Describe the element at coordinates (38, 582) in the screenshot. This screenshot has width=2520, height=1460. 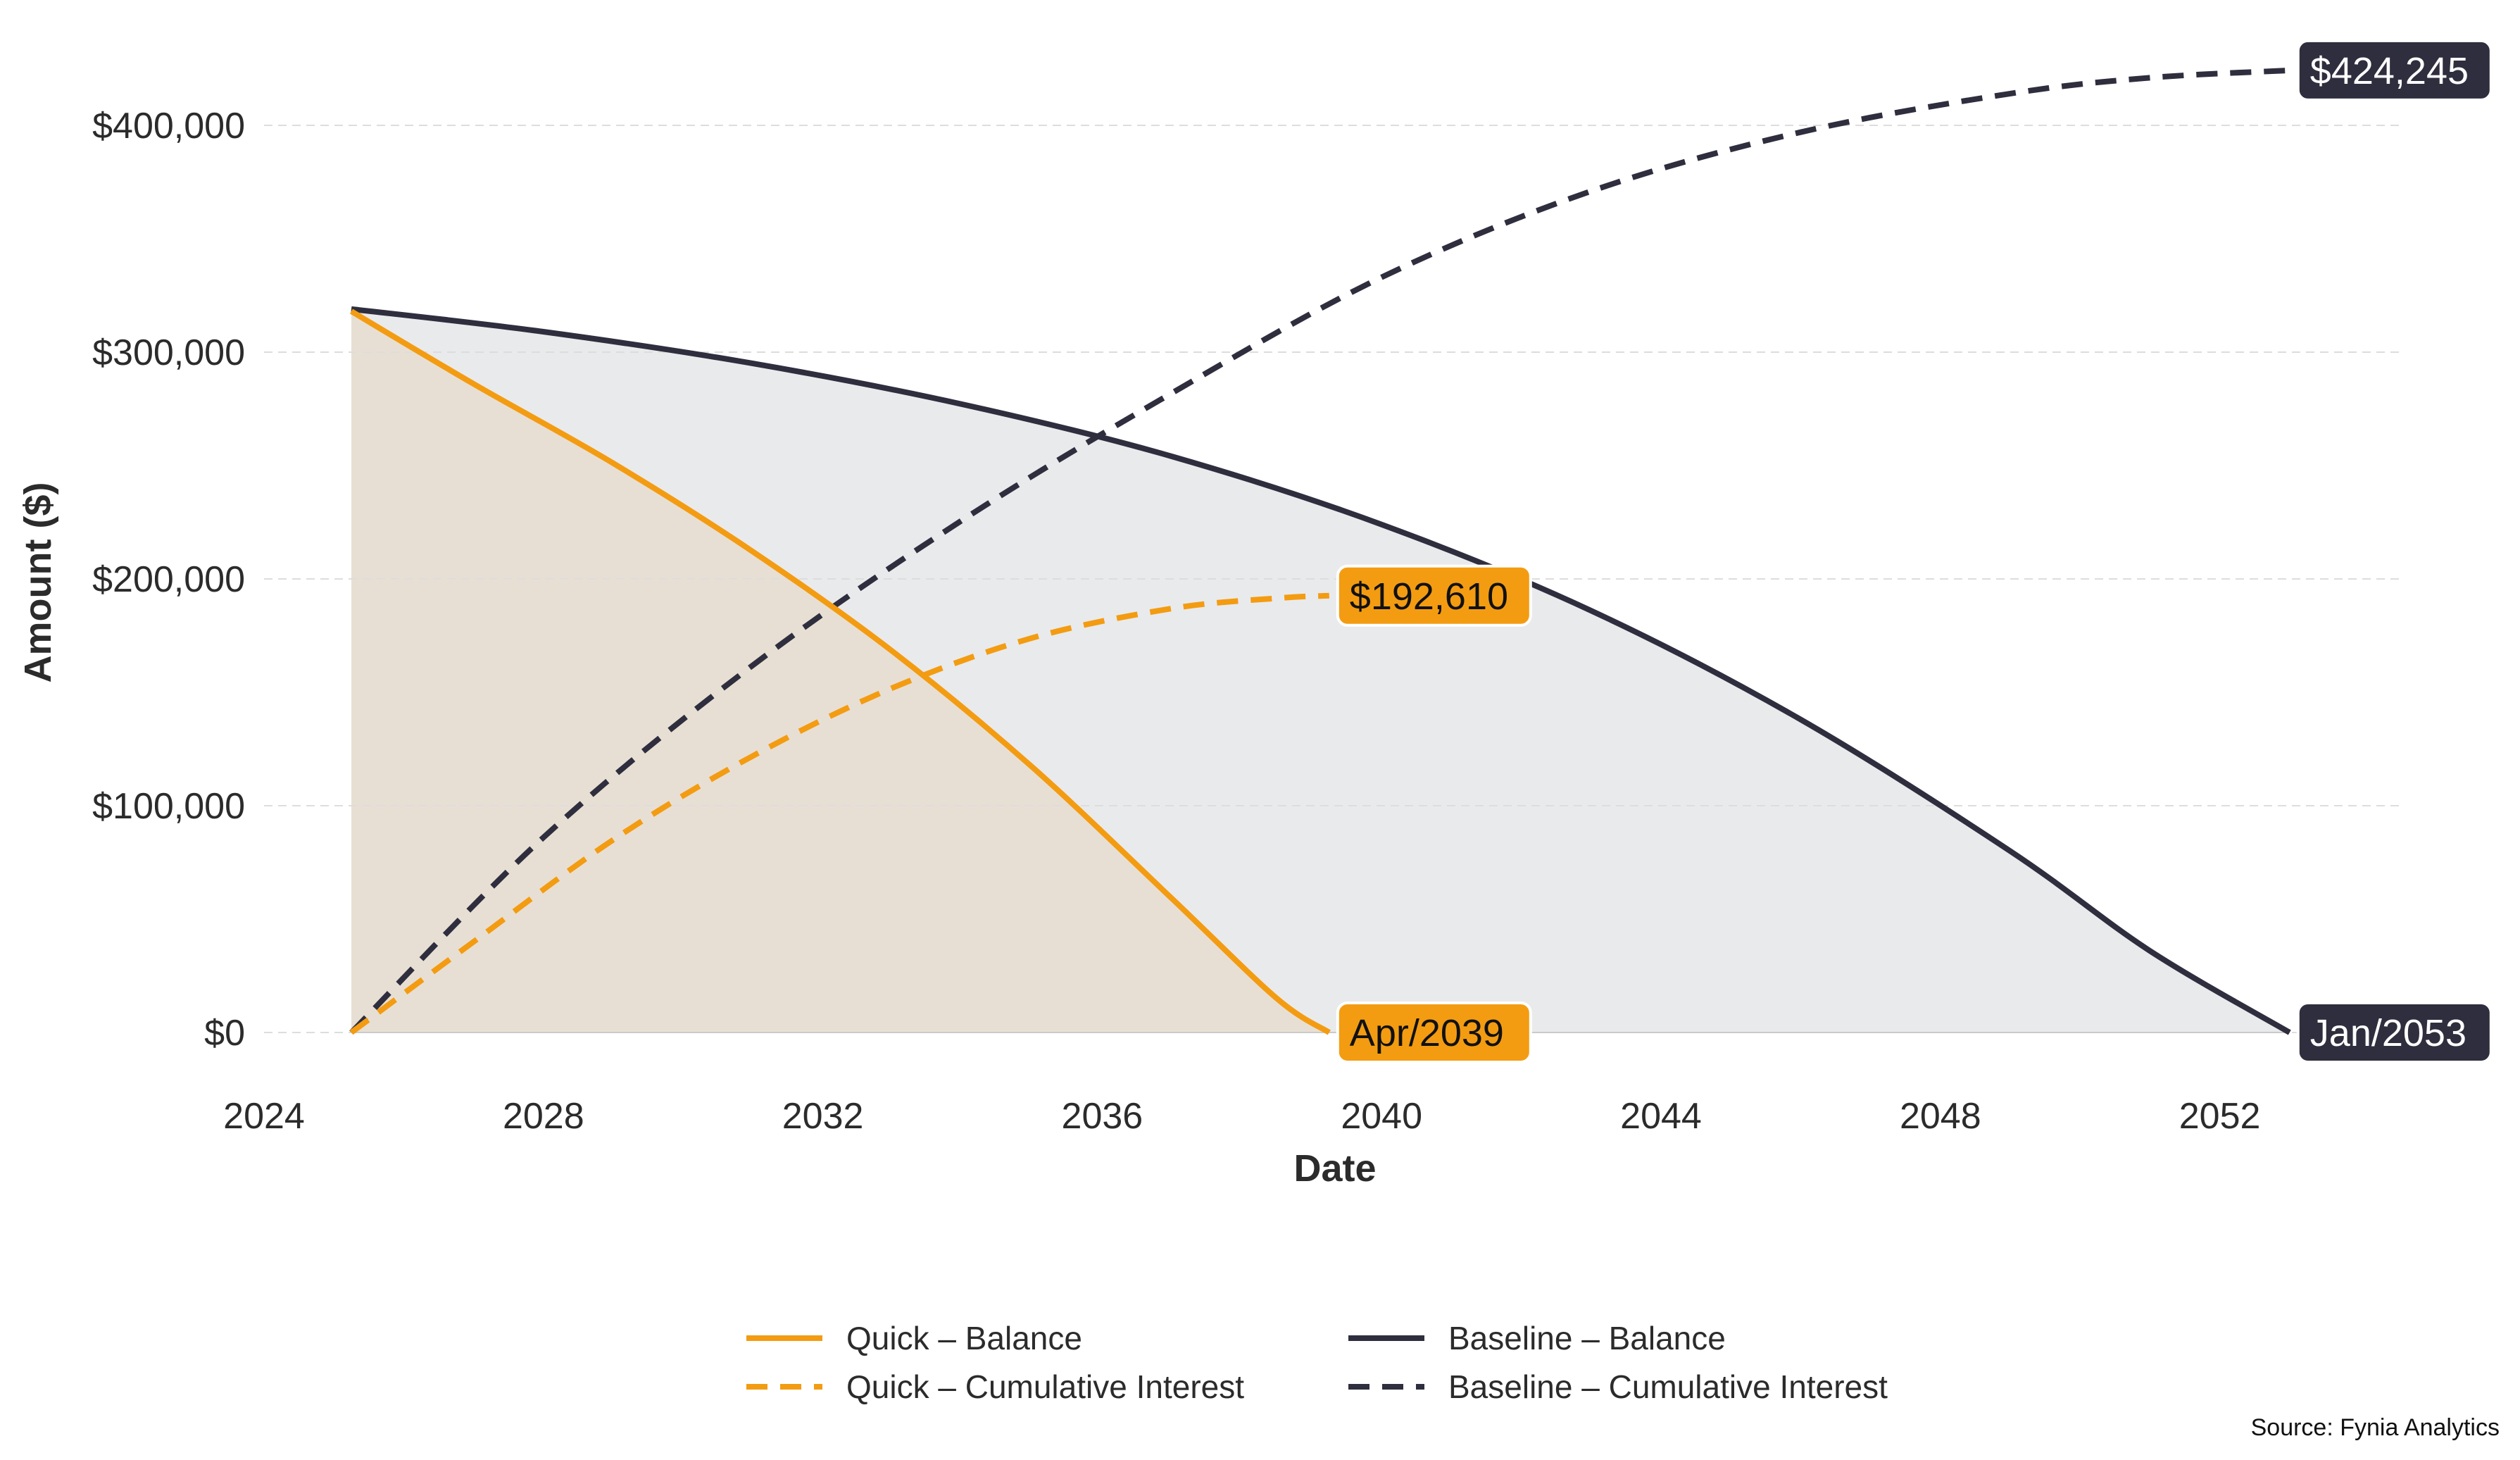
I see `y-axis-title: Amount ($)` at that location.